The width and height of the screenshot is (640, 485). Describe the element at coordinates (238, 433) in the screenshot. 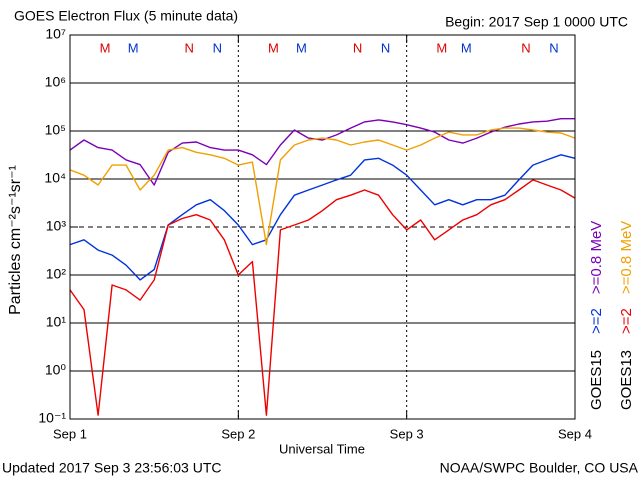

I see `x-tick-label: Sep 2` at that location.